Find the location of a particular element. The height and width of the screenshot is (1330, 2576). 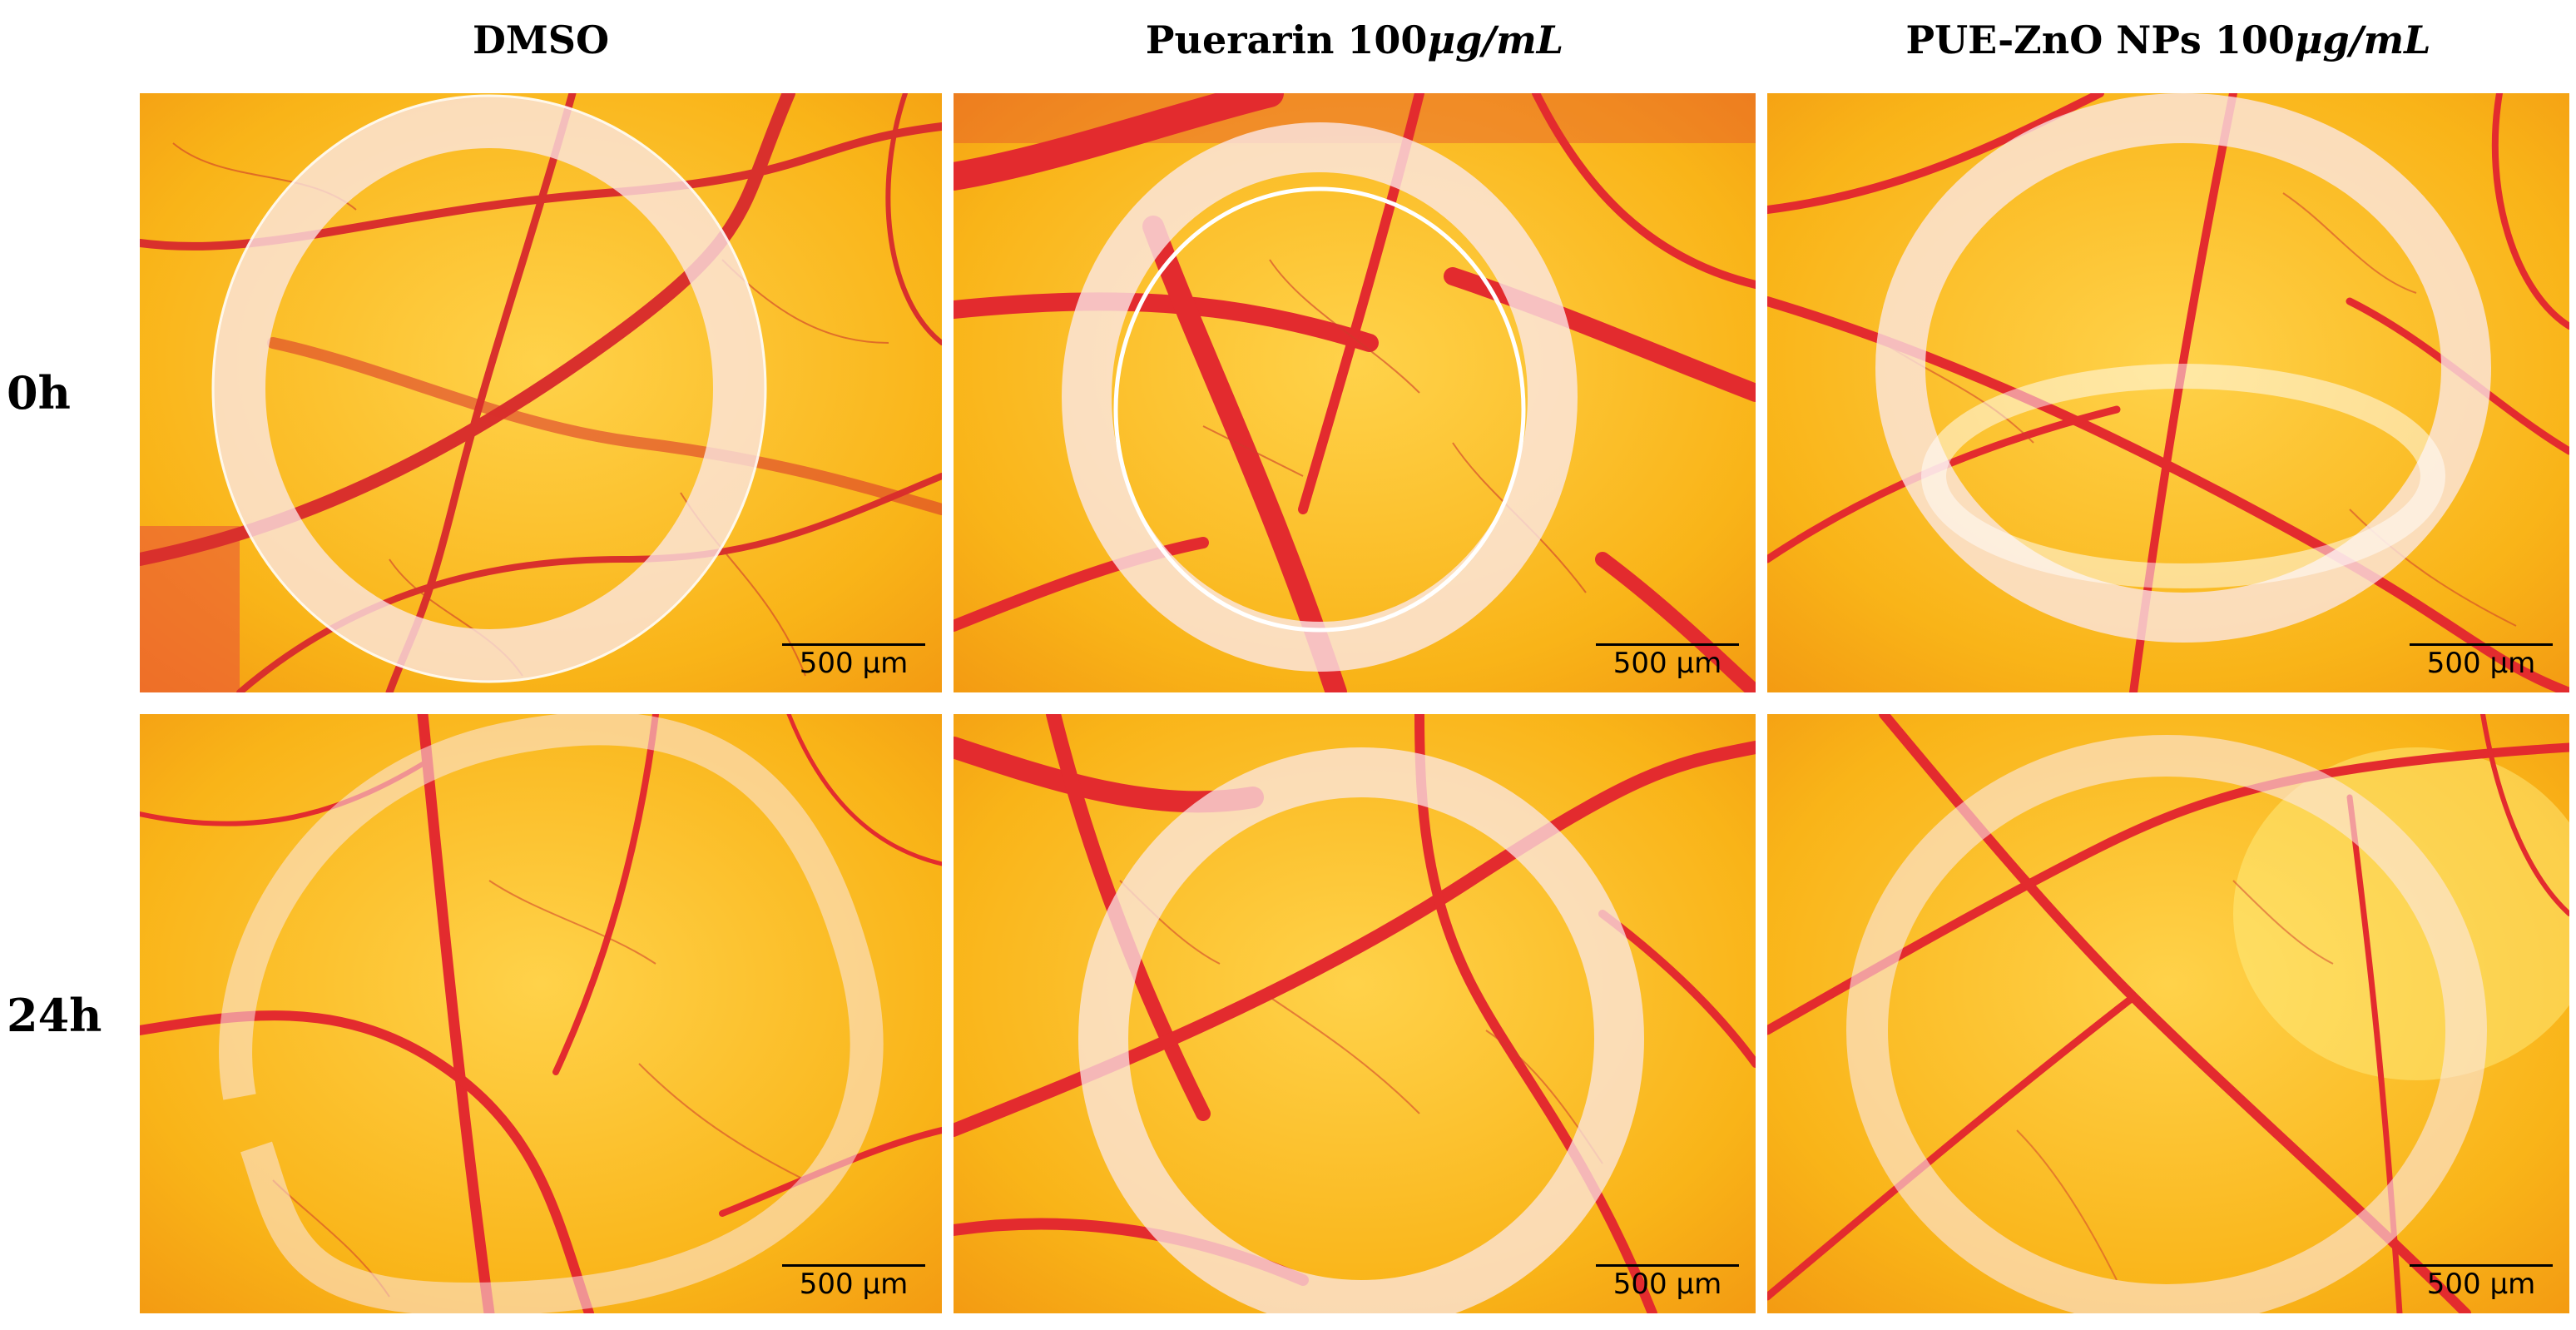

column-header-pue-zno: PUE-ZnO NPs 100 μg/mL is located at coordinates (2168, 40).